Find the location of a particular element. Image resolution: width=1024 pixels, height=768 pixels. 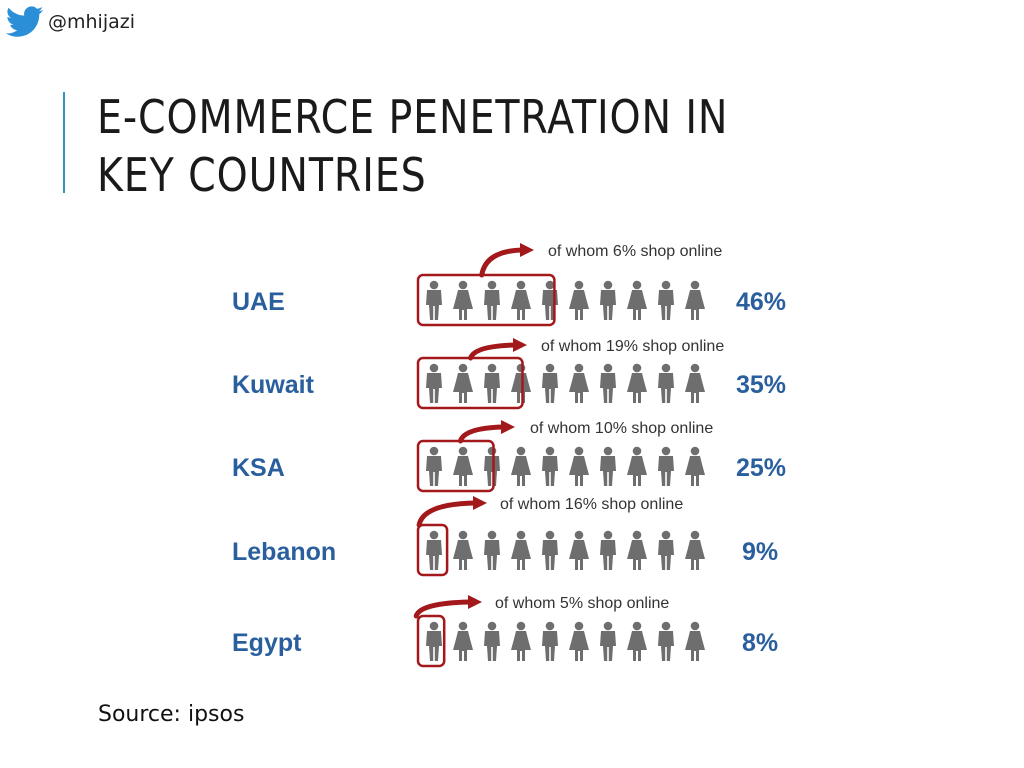

twitter-bird-icon is located at coordinates (25, 21).